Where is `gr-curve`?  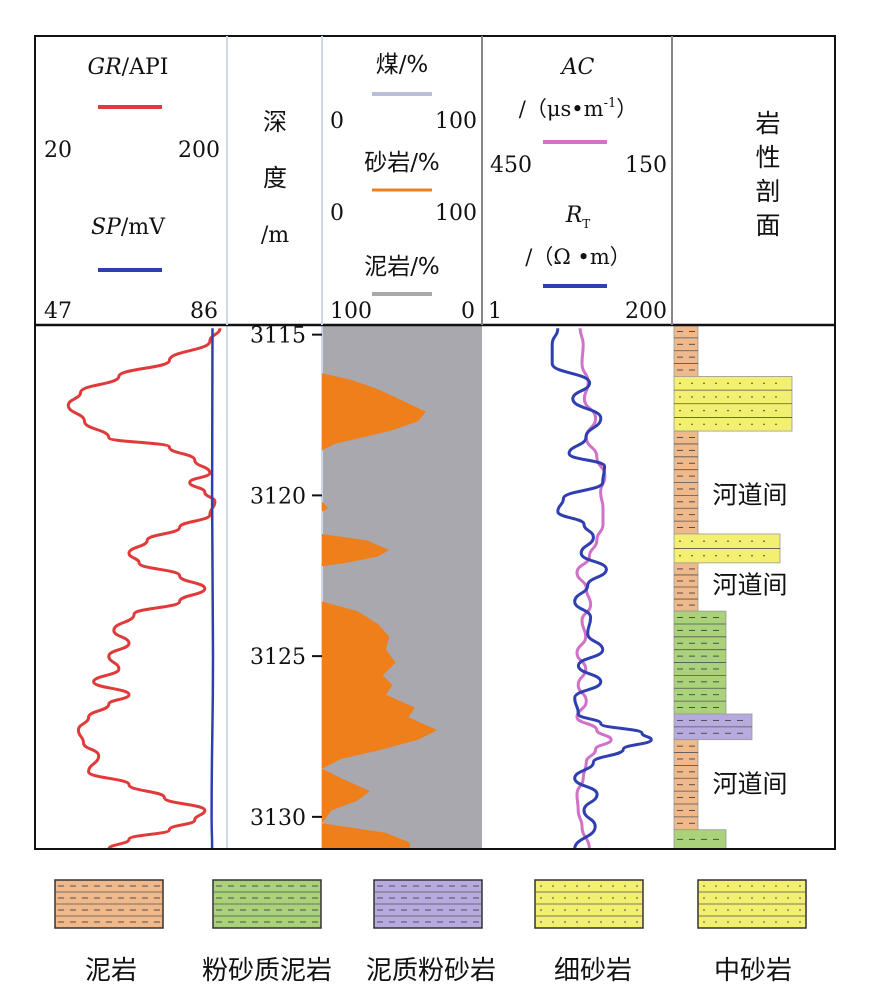 gr-curve is located at coordinates (144, 588).